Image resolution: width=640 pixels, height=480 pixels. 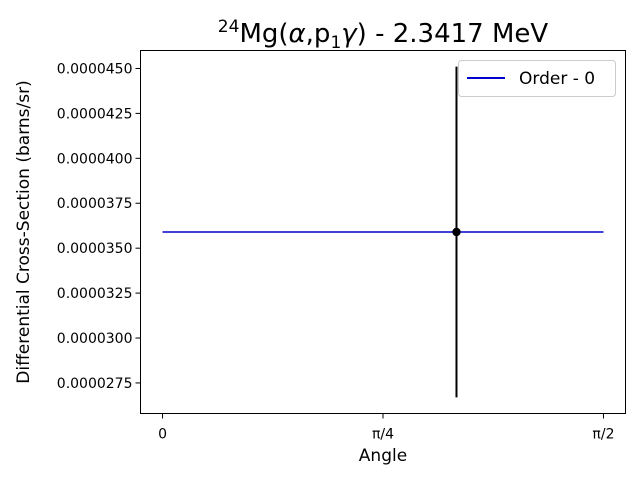 I want to click on x-axis: 0 π/4 π/2, so click(x=386, y=428).